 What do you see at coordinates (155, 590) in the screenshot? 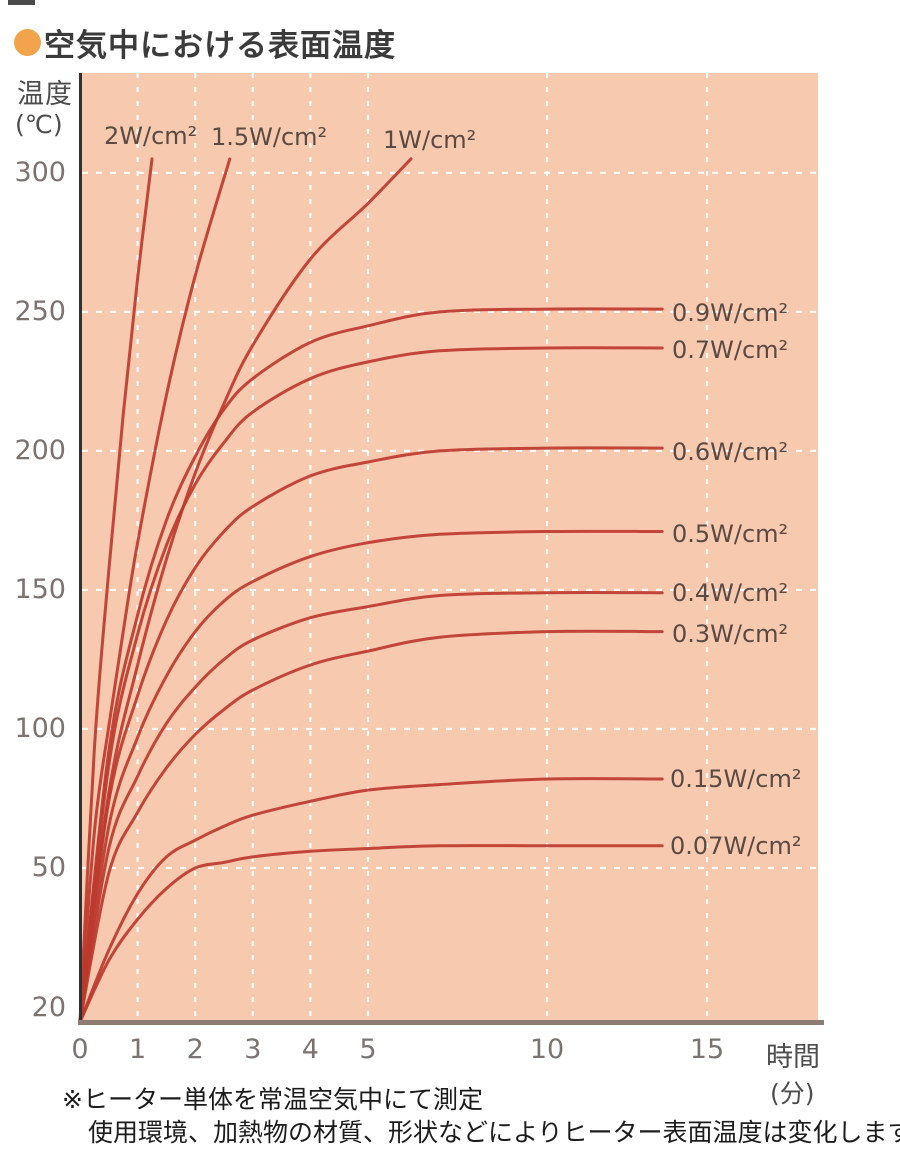
I see `curve-1.5` at bounding box center [155, 590].